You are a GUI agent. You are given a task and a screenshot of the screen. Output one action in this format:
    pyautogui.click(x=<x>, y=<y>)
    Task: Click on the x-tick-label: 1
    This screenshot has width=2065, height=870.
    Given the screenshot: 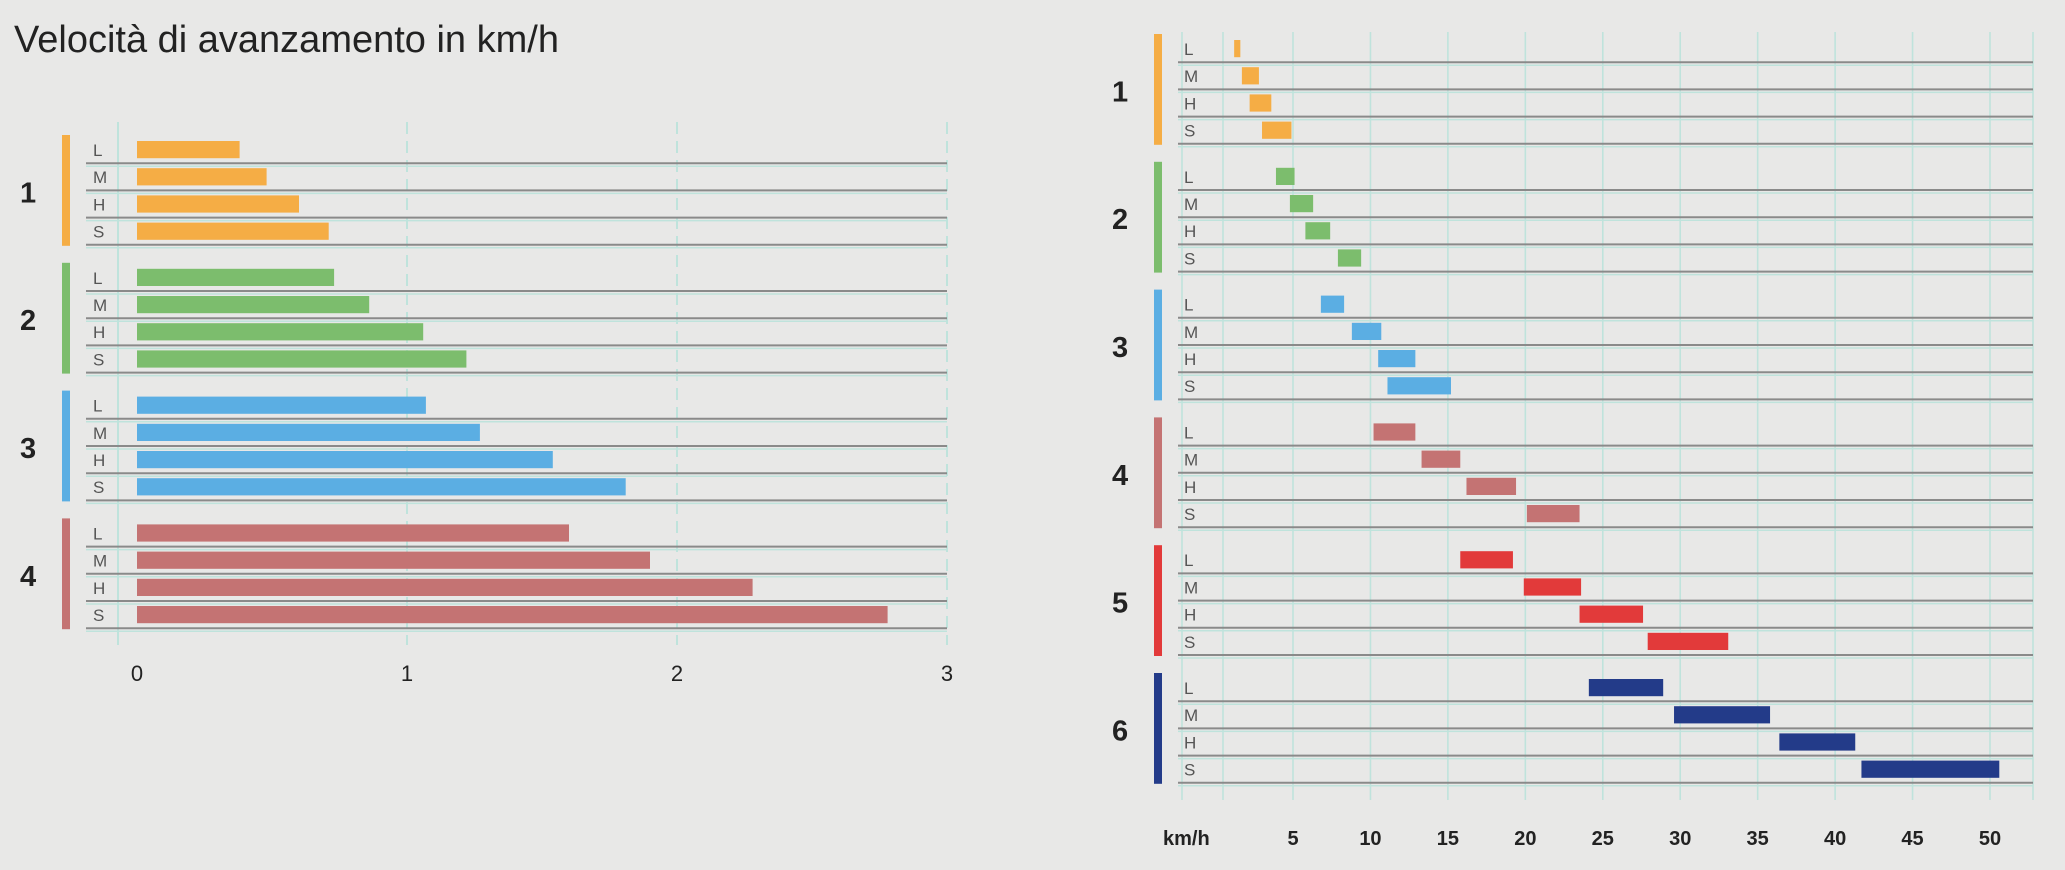 What is the action you would take?
    pyautogui.click(x=407, y=673)
    